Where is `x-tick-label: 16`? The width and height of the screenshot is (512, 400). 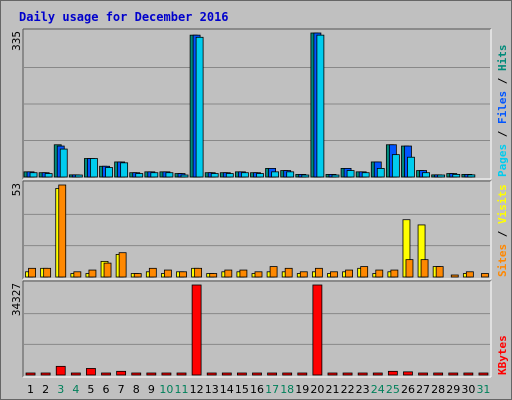 x-tick-label: 16 is located at coordinates (257, 389).